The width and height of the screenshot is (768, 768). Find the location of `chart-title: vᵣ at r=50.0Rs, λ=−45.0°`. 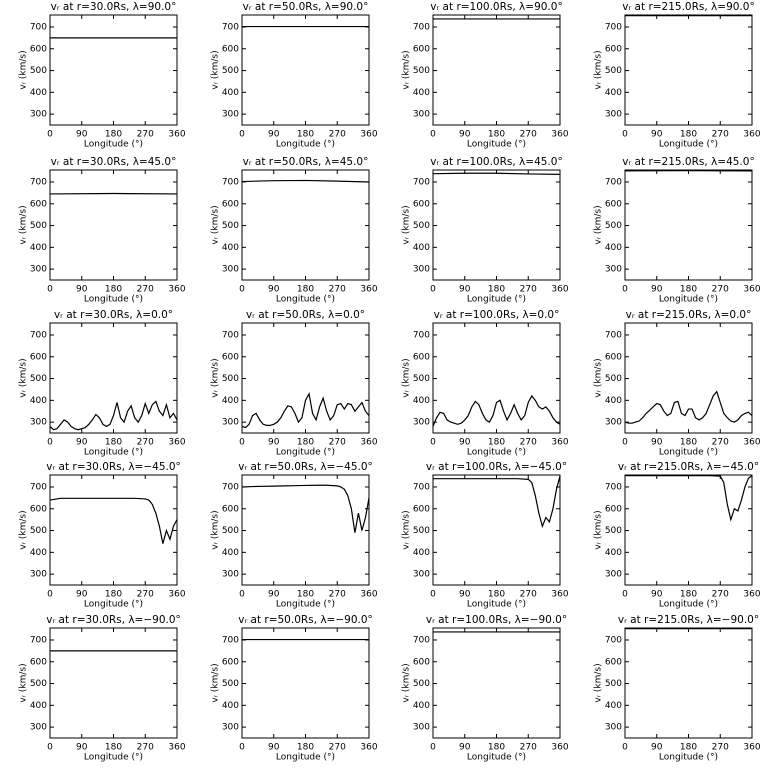

chart-title: vᵣ at r=50.0Rs, λ=−45.0° is located at coordinates (305, 467).